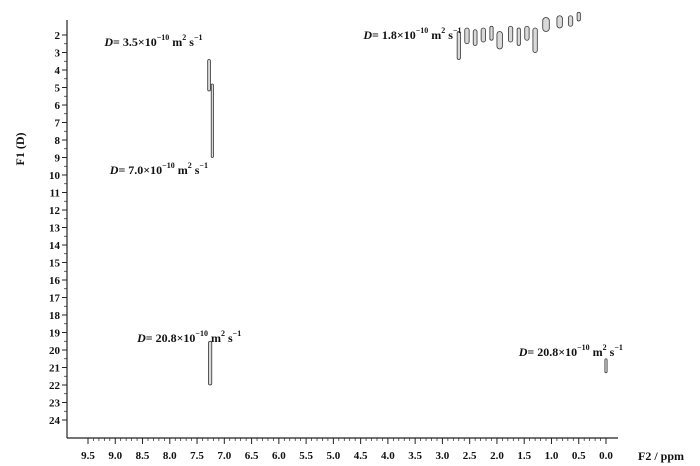  Describe the element at coordinates (55, 264) in the screenshot. I see `y-tick-label: 15` at that location.